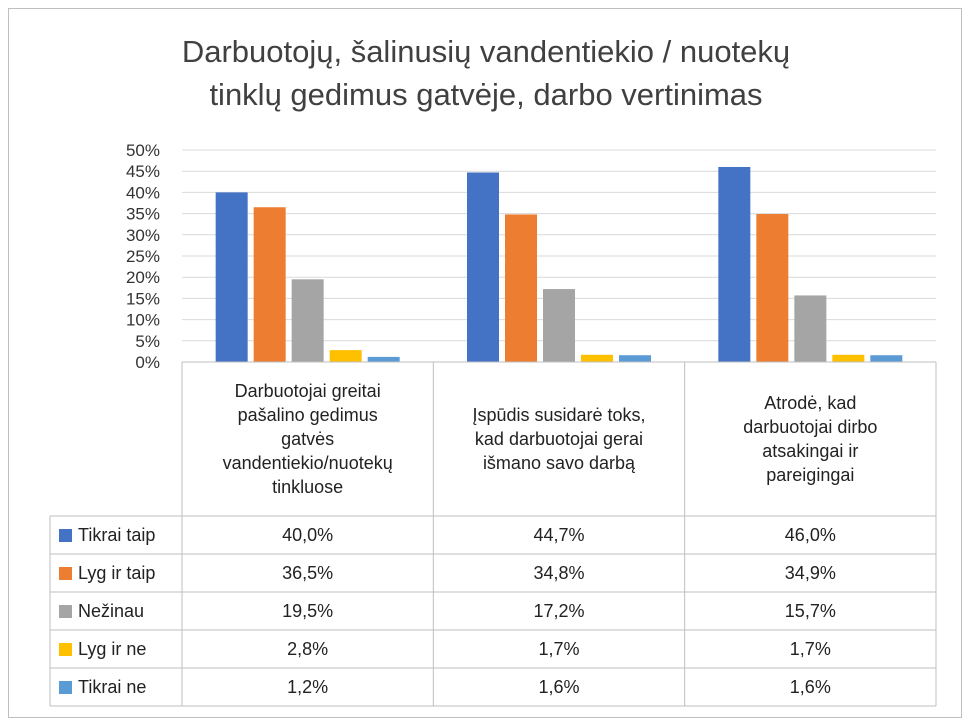 The height and width of the screenshot is (728, 972). What do you see at coordinates (143, 214) in the screenshot?
I see `y-tick-label: 35%` at bounding box center [143, 214].